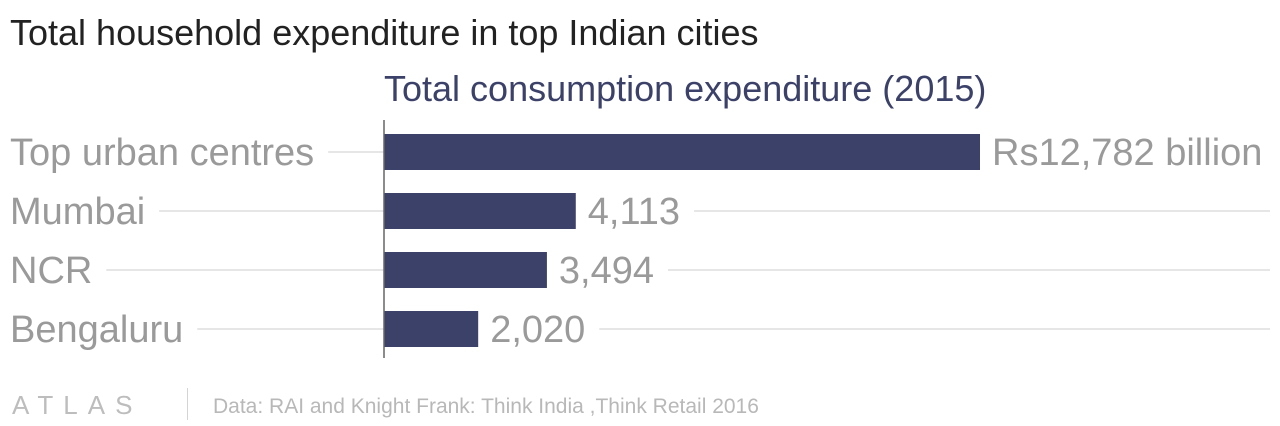  What do you see at coordinates (634, 212) in the screenshot?
I see `value-label-mumbai: 4,113` at bounding box center [634, 212].